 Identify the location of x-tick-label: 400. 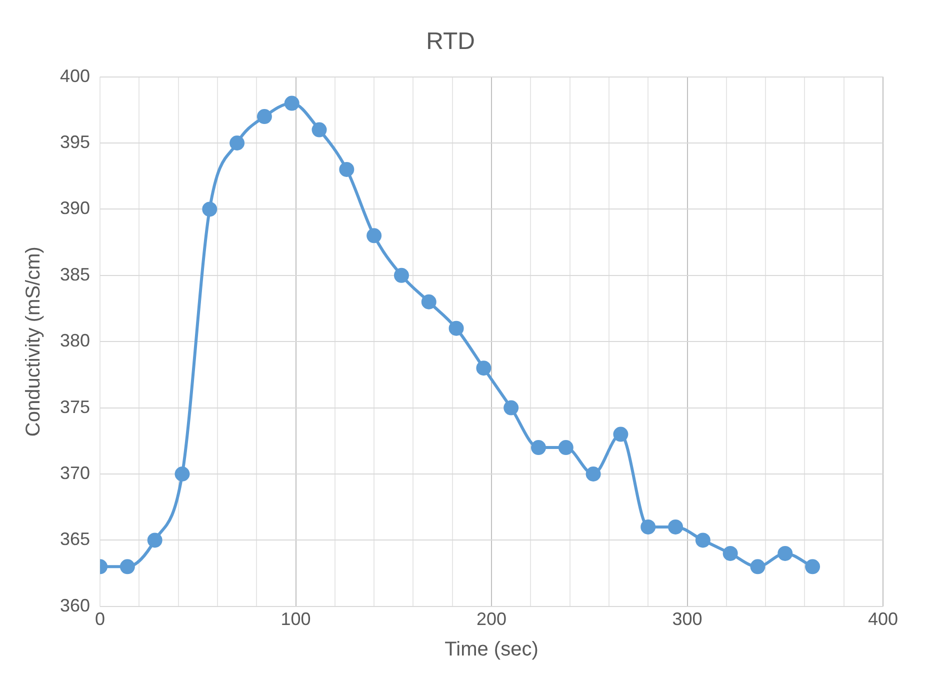
(883, 619).